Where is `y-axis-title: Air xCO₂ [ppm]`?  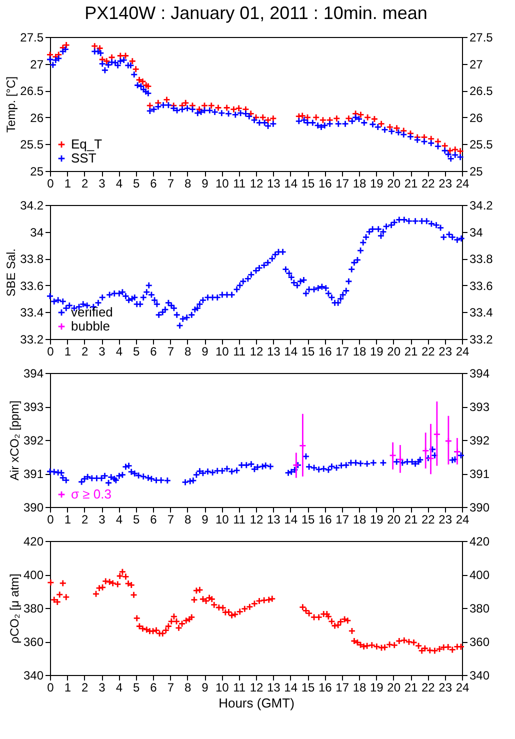 y-axis-title: Air xCO₂ [ppm] is located at coordinates (14, 440).